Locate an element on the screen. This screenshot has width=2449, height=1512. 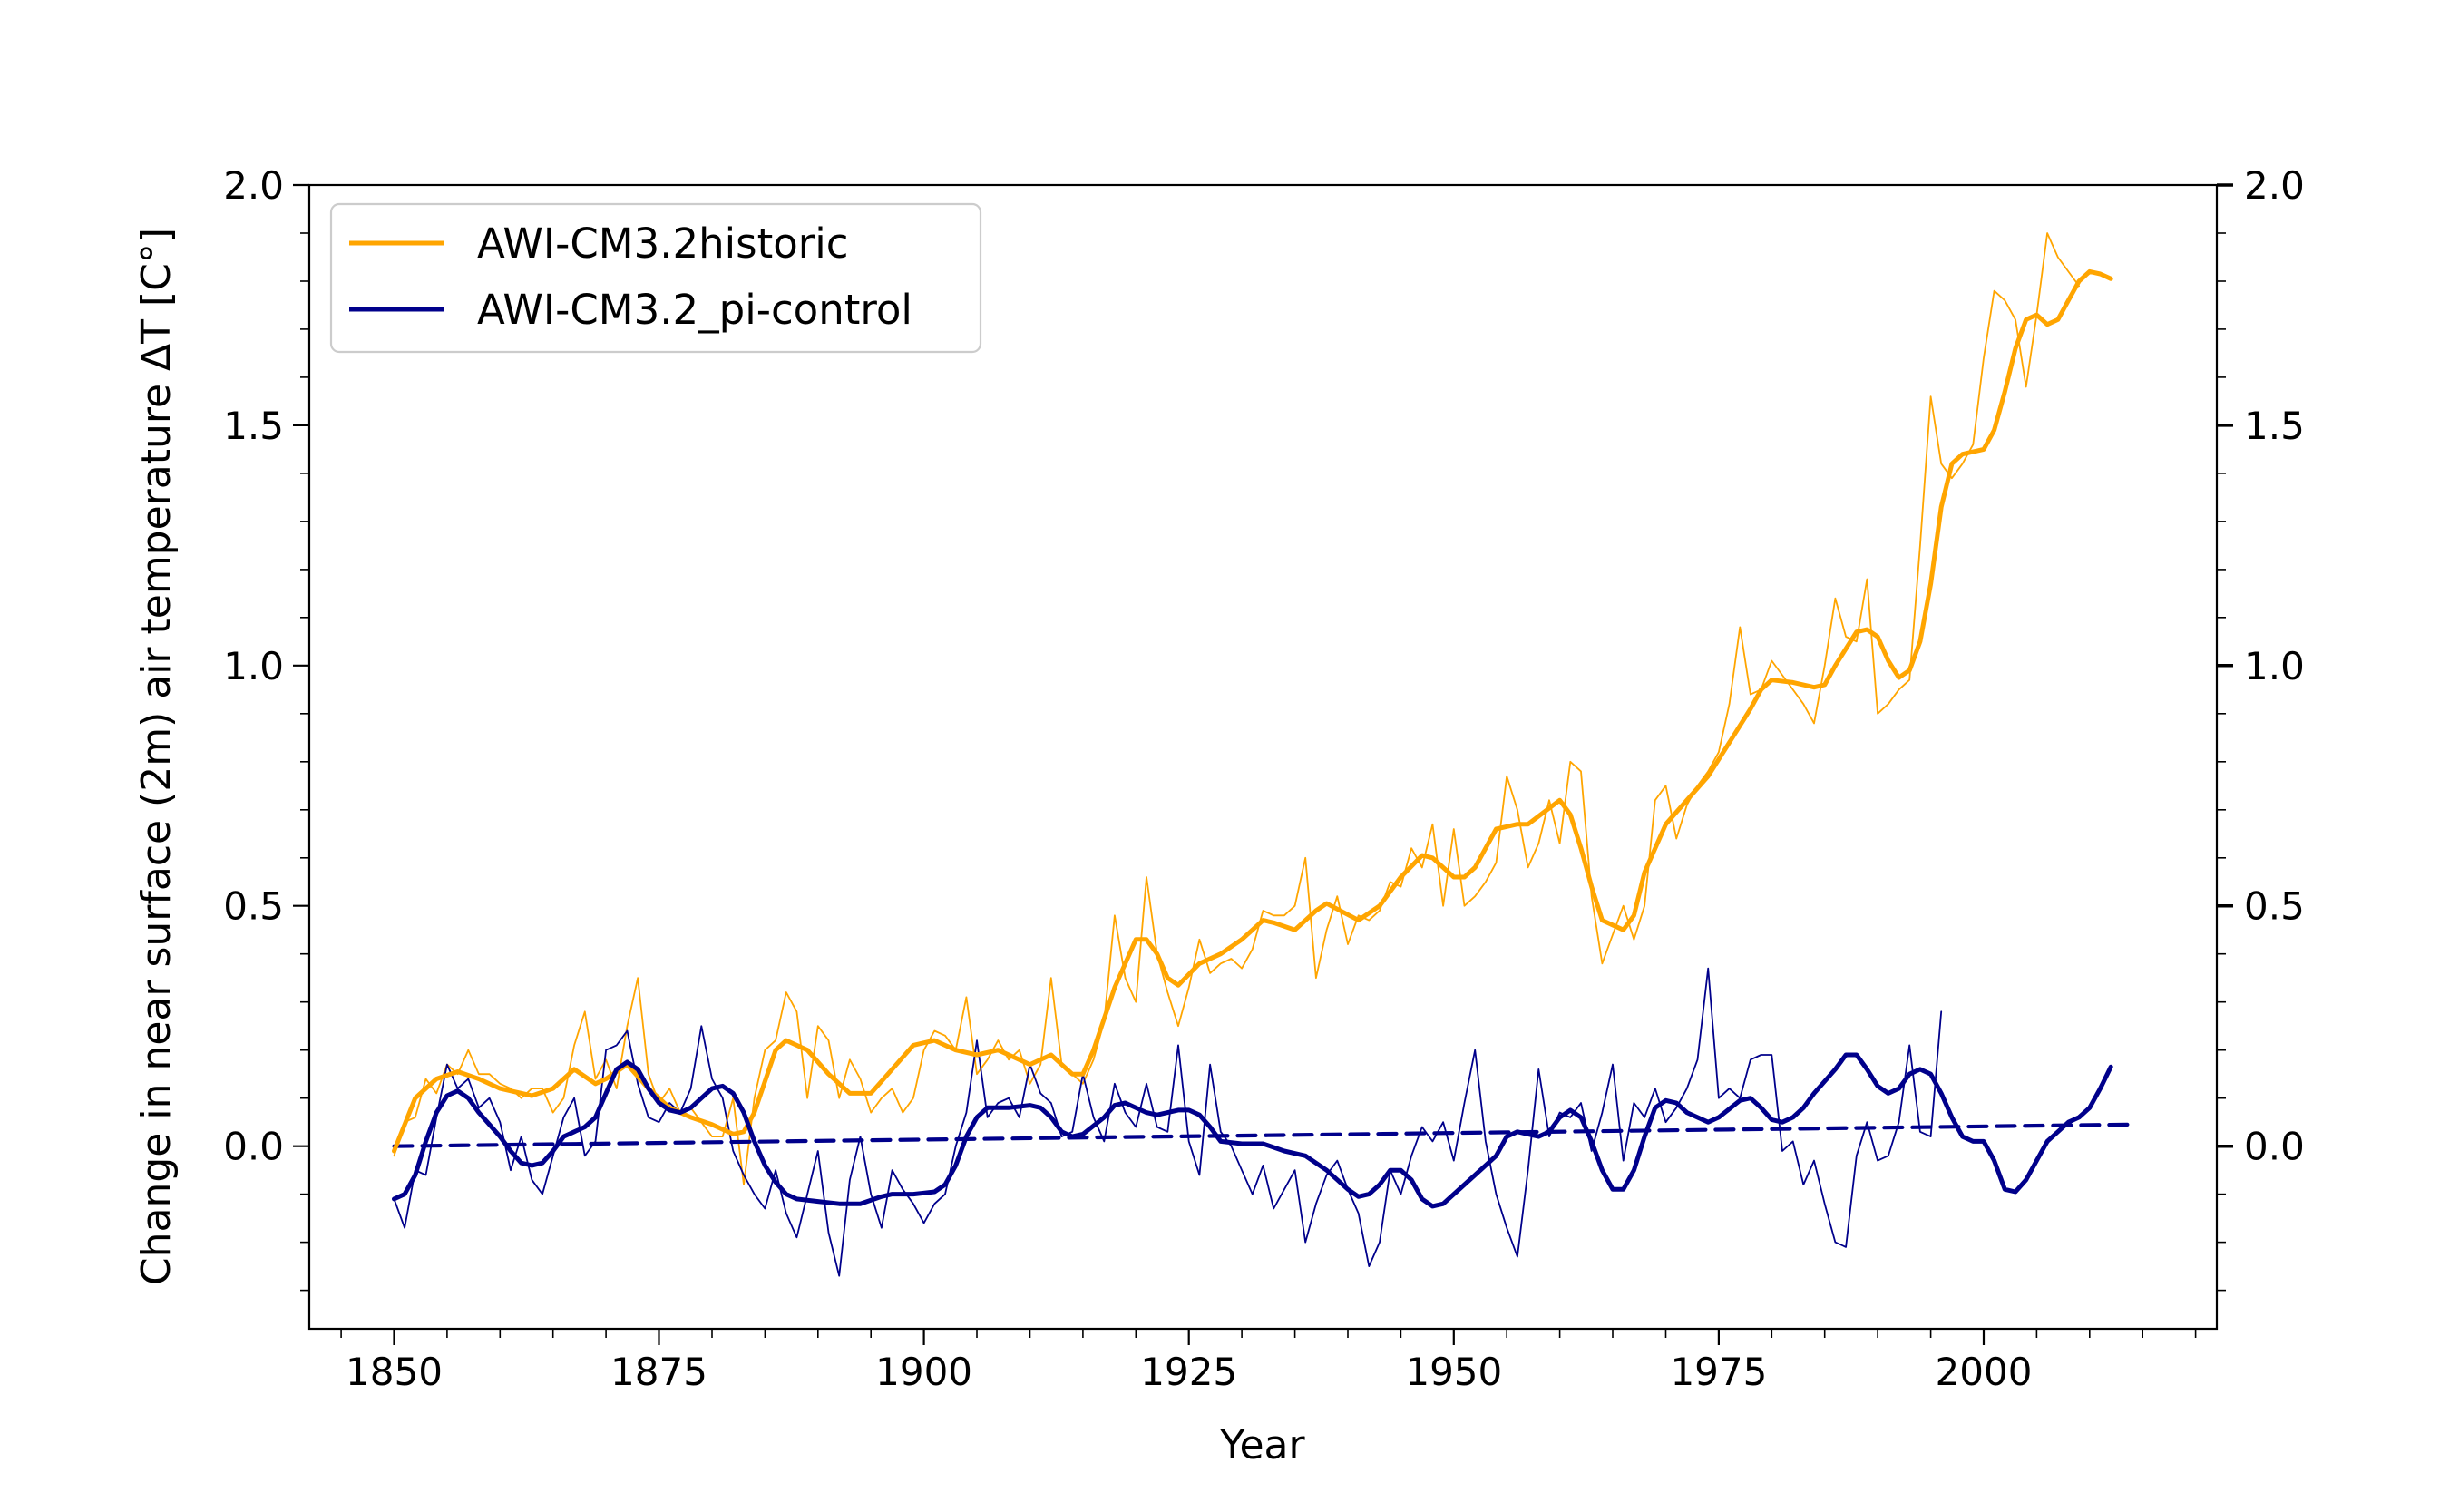
x-tick-label: 2000 is located at coordinates (1984, 1372).